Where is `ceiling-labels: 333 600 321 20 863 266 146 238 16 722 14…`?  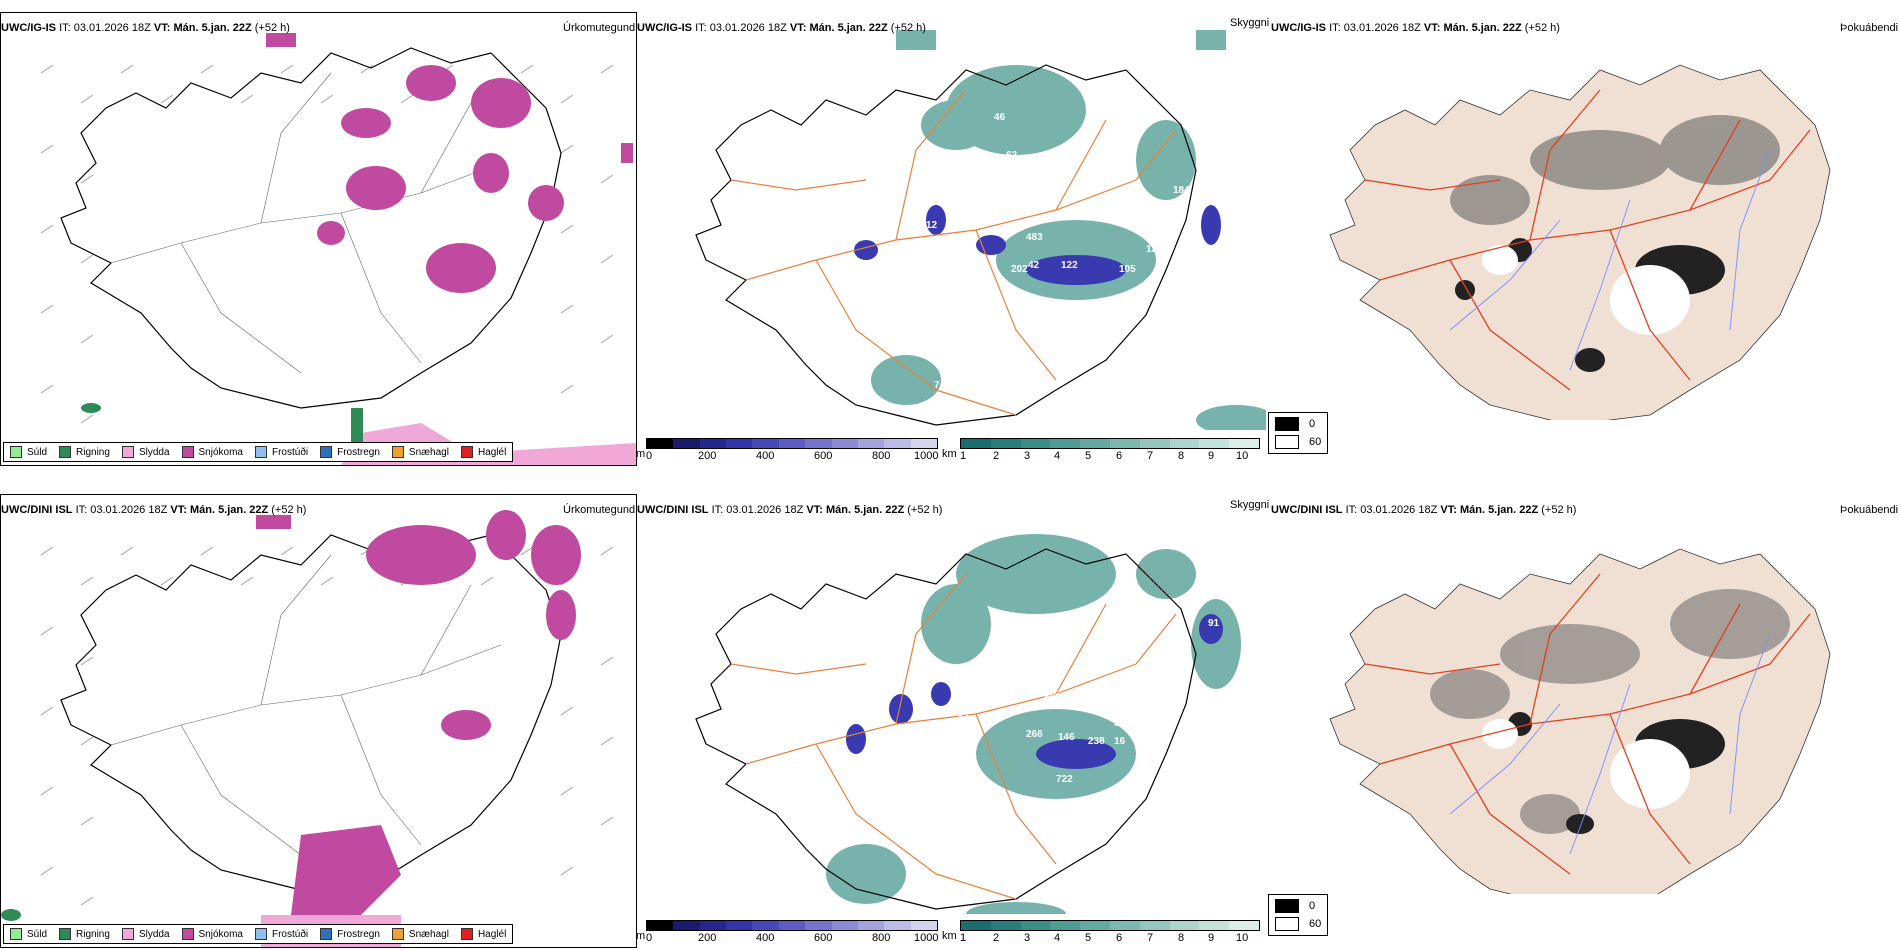 ceiling-labels: 333 600 321 20 863 266 146 238 16 722 14… is located at coordinates (1059, 737).